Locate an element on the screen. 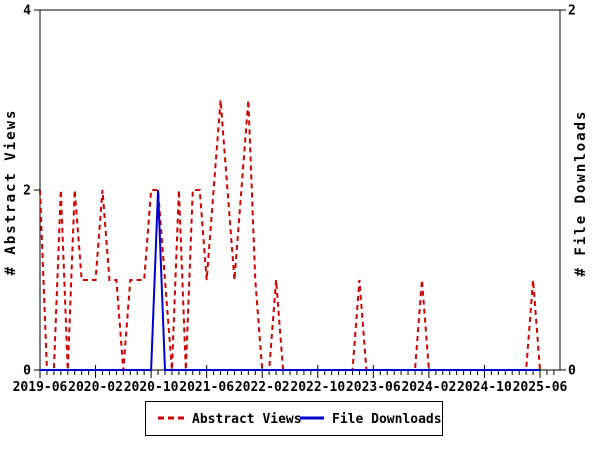  left-axis-tick-label: 0 is located at coordinates (27, 371).